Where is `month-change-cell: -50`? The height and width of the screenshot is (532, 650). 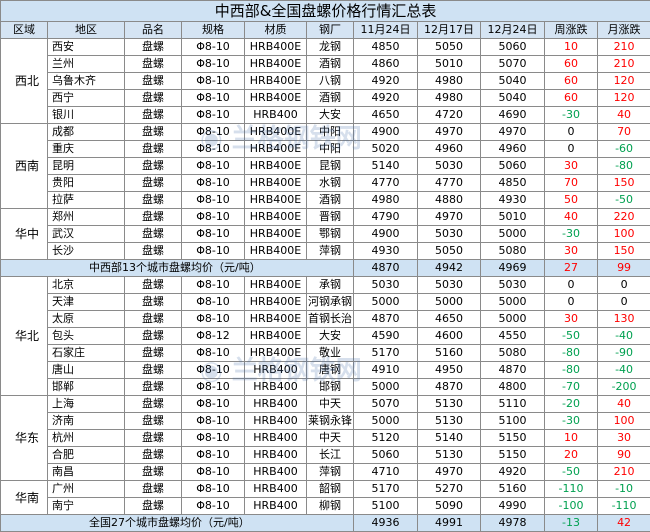 month-change-cell: -50 is located at coordinates (624, 200).